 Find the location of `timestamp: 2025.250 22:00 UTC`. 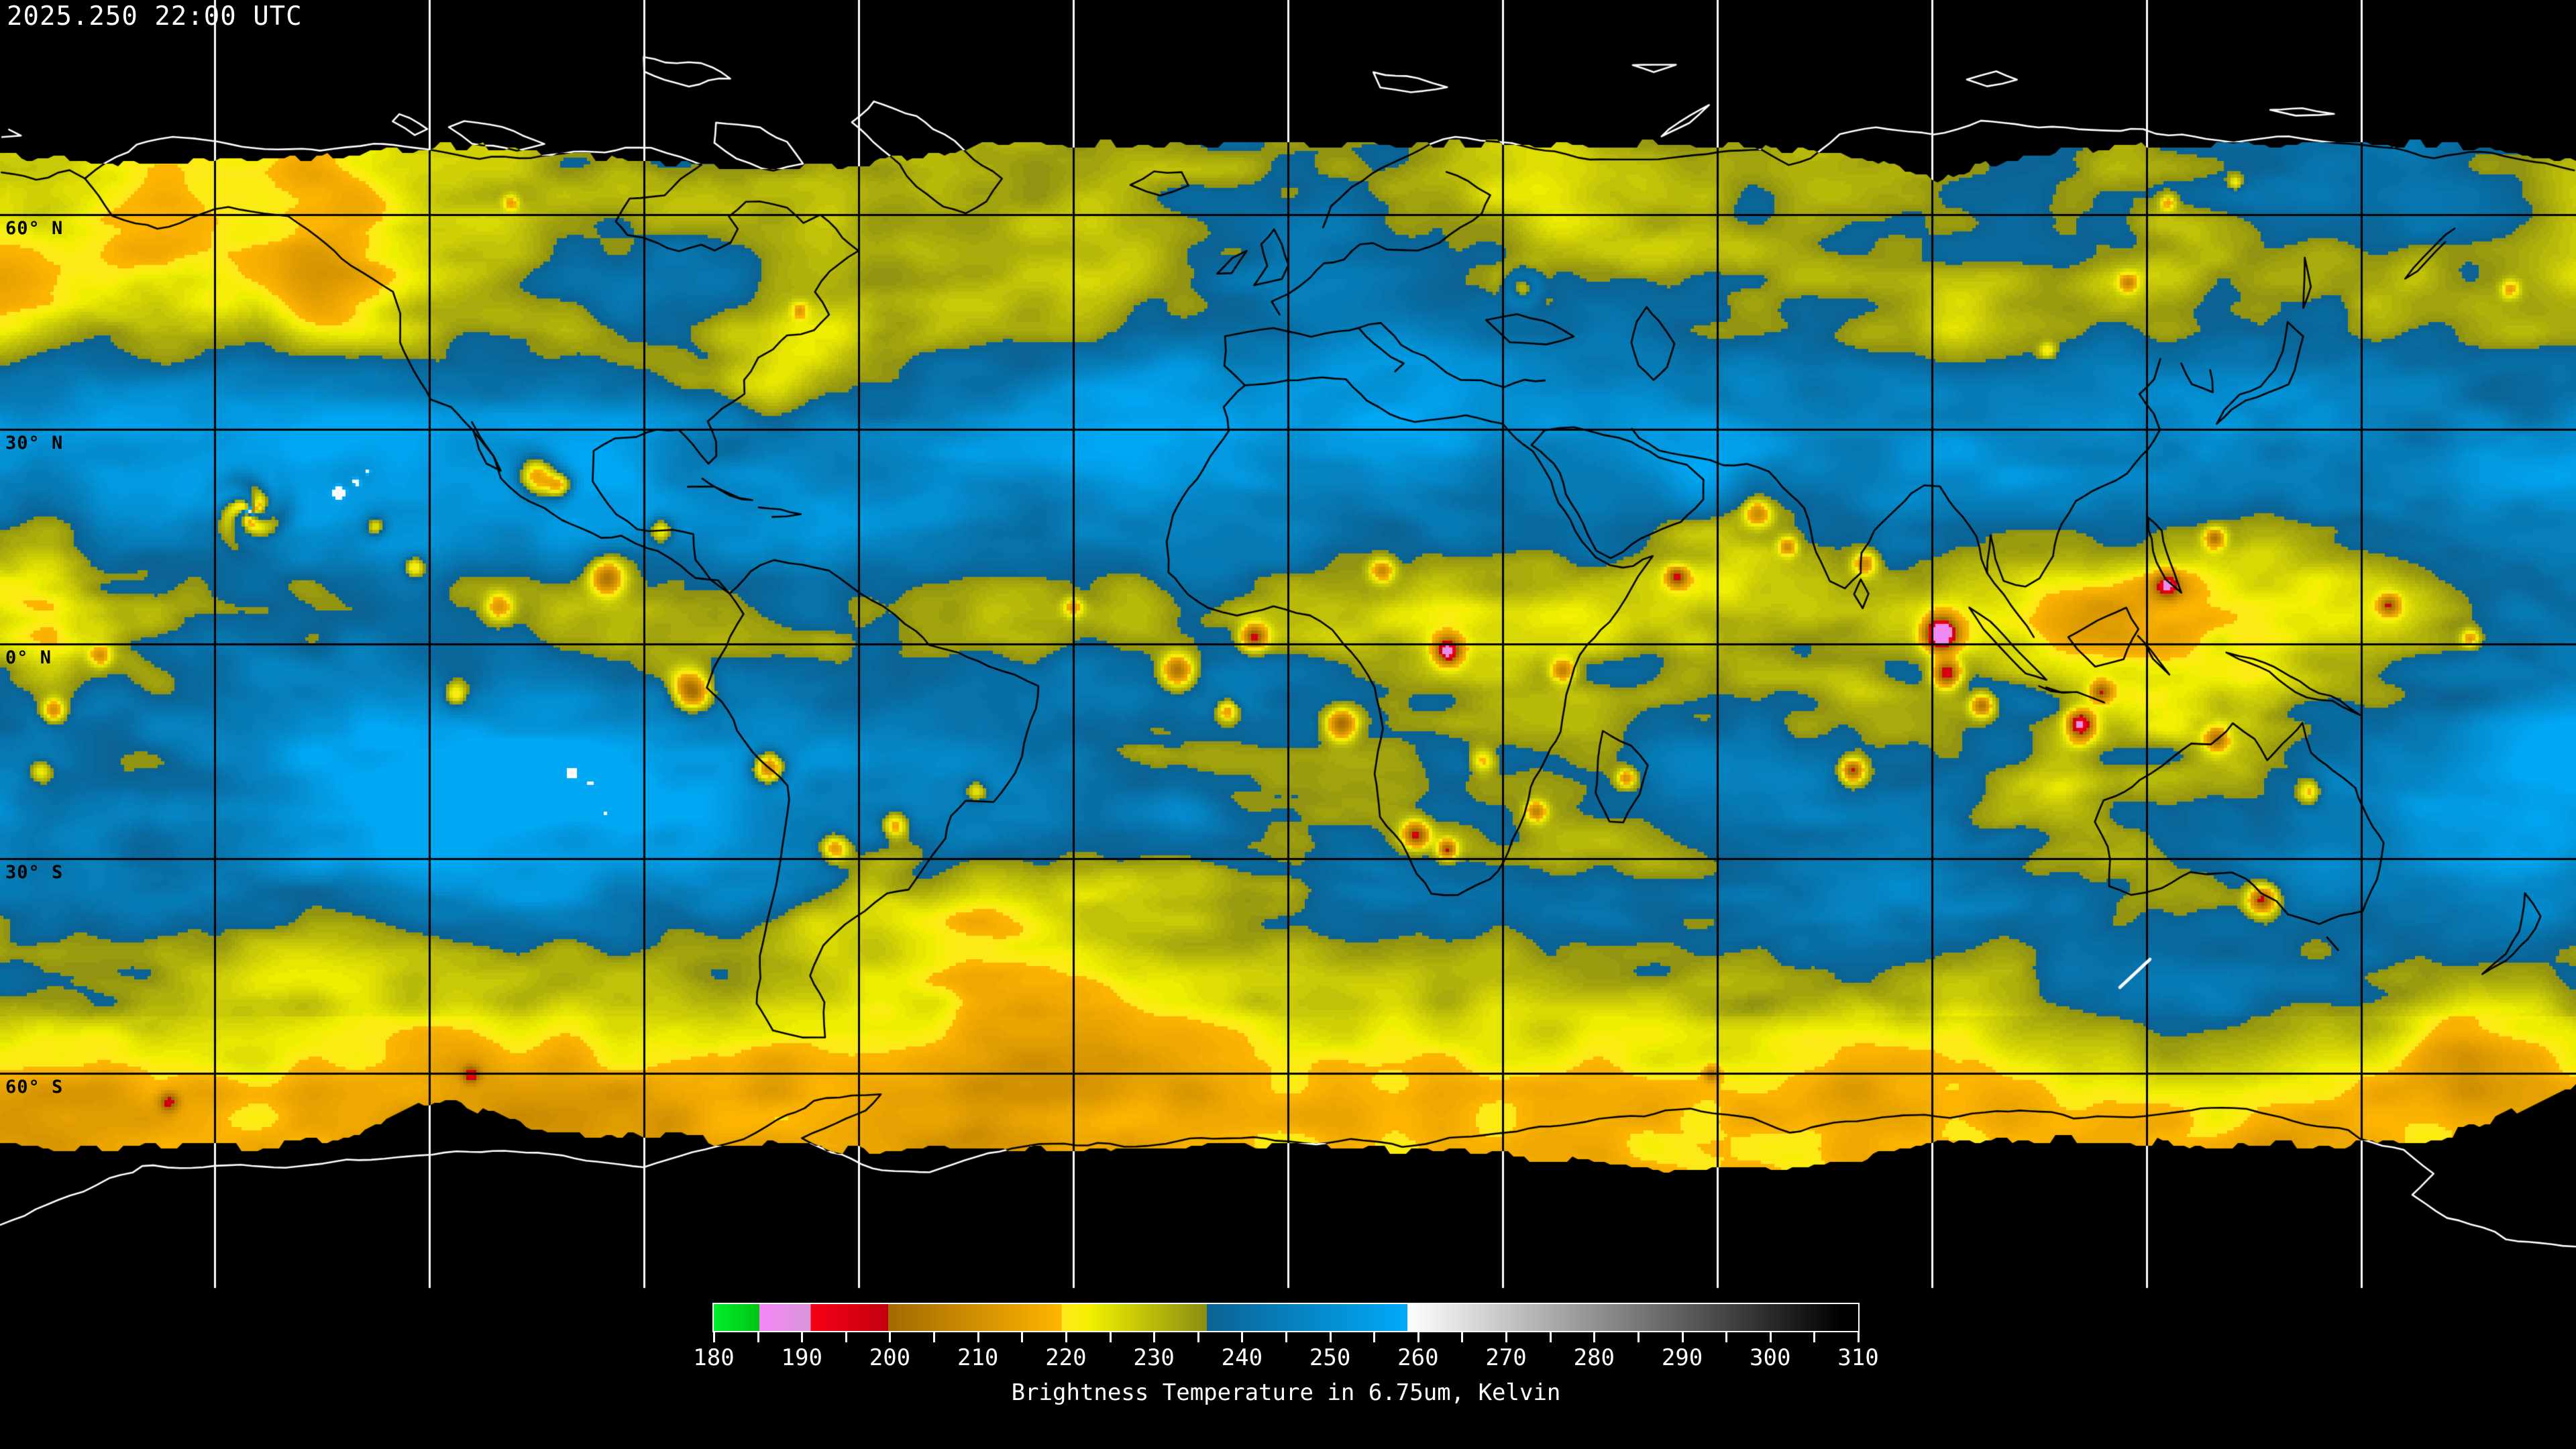

timestamp: 2025.250 22:00 UTC is located at coordinates (155, 16).